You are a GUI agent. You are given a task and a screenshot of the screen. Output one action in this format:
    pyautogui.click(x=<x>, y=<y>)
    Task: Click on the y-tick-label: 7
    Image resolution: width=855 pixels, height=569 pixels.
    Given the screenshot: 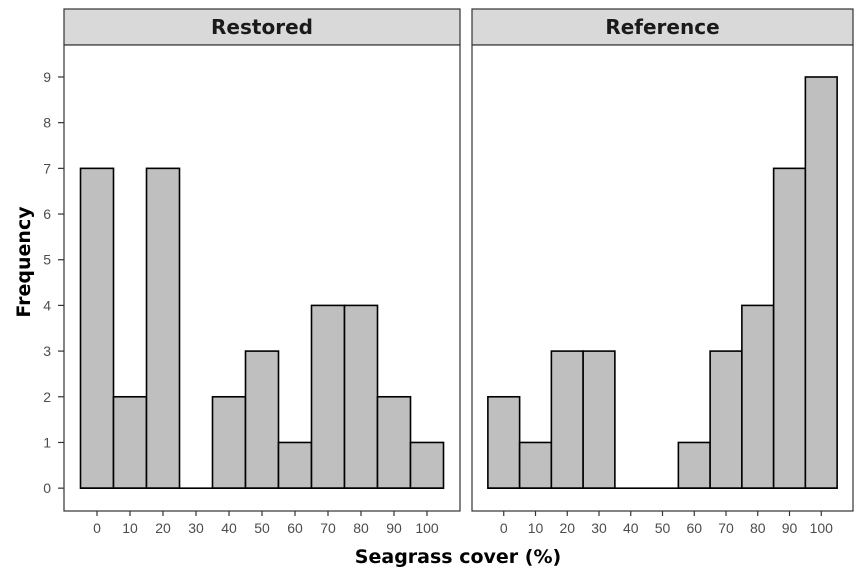 What is the action you would take?
    pyautogui.click(x=47, y=168)
    